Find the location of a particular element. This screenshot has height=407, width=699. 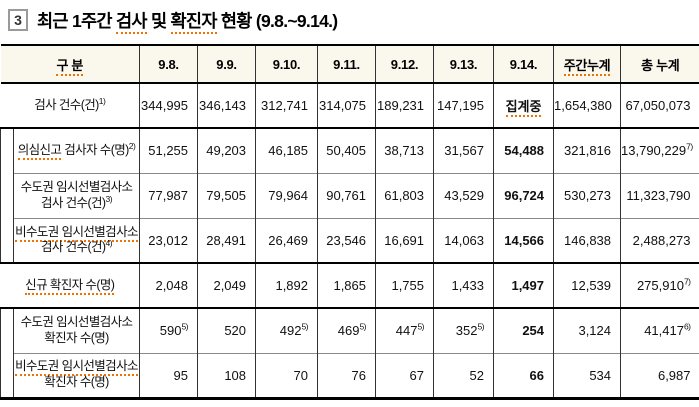

value-cell: 67,050,073 is located at coordinates (659, 105).